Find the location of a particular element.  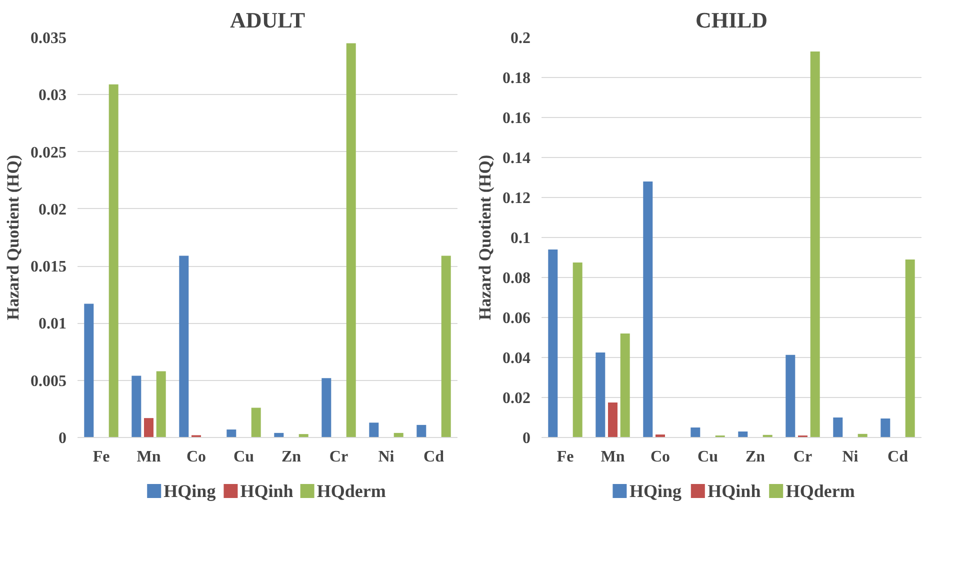

y-tick-label: 0.06 is located at coordinates (516, 318).